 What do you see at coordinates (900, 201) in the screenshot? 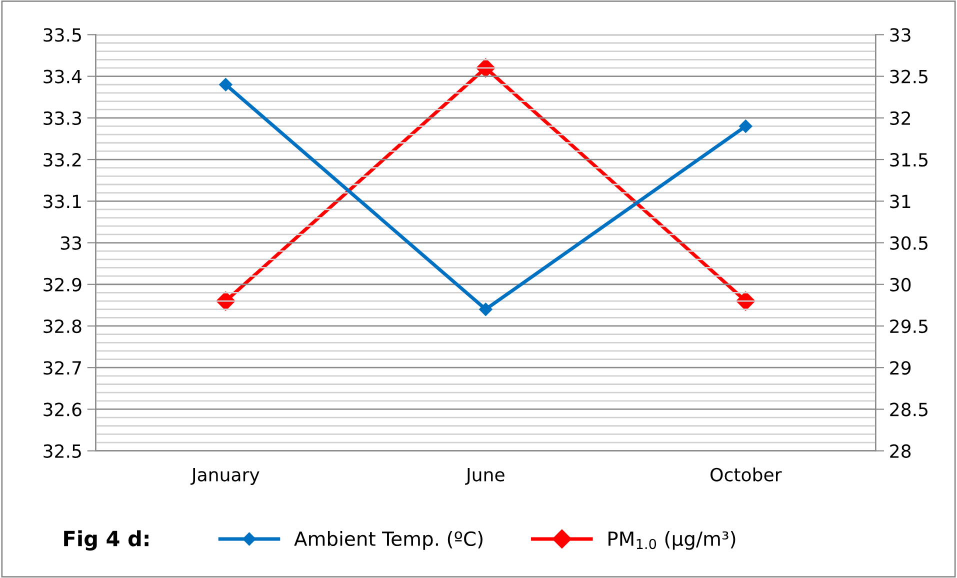
I see `y2-tick-label: 31` at bounding box center [900, 201].